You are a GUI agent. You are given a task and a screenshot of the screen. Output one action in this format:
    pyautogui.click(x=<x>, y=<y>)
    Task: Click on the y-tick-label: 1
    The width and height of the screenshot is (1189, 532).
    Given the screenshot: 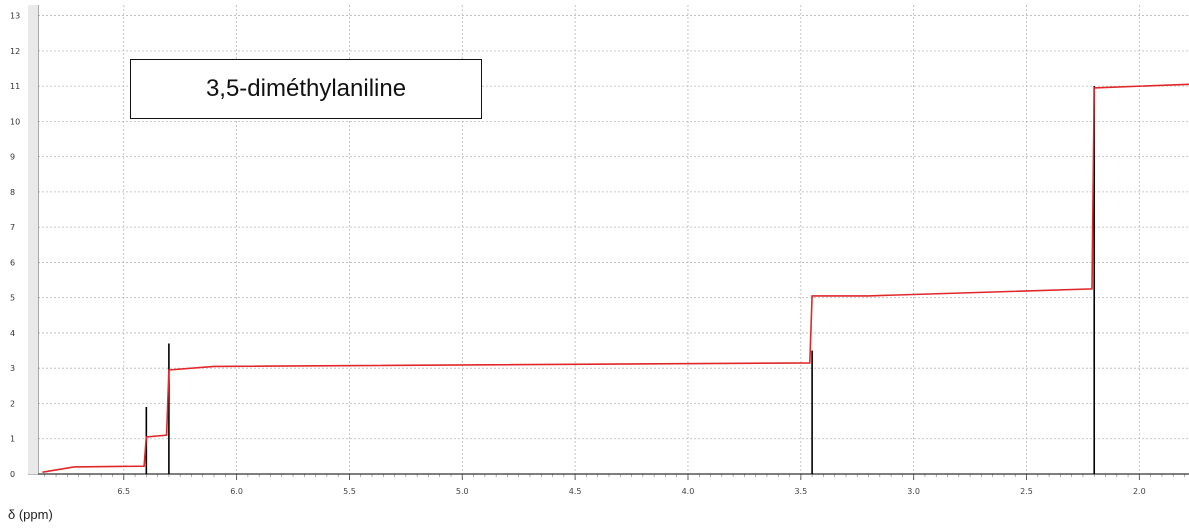 What is the action you would take?
    pyautogui.click(x=12, y=439)
    